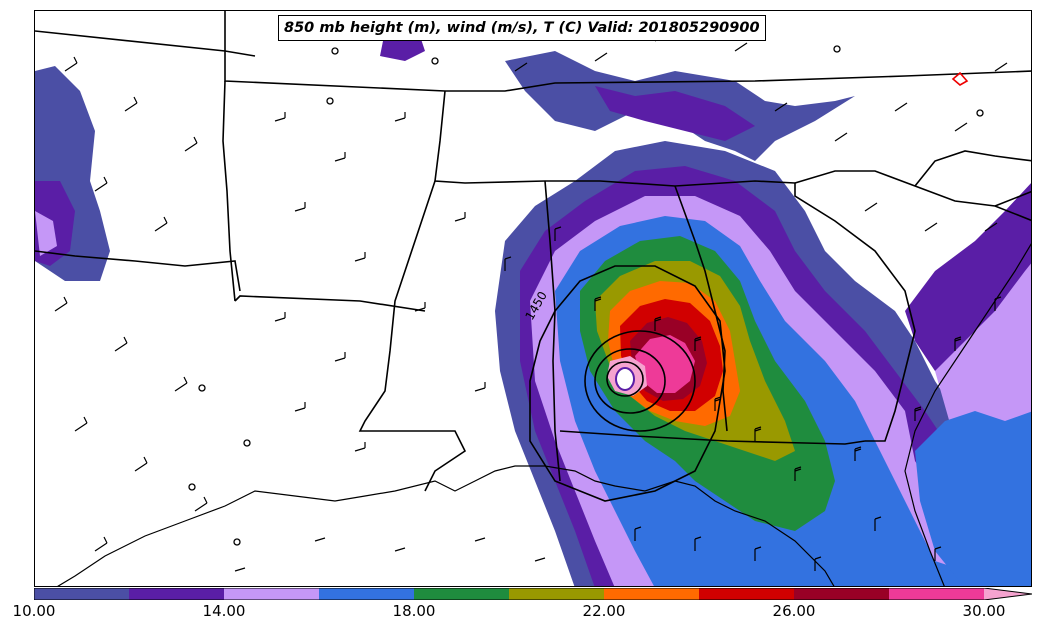 This screenshot has width=1041, height=633. What do you see at coordinates (46, 233) in the screenshot?
I see `precip-shade-west-light` at bounding box center [46, 233].